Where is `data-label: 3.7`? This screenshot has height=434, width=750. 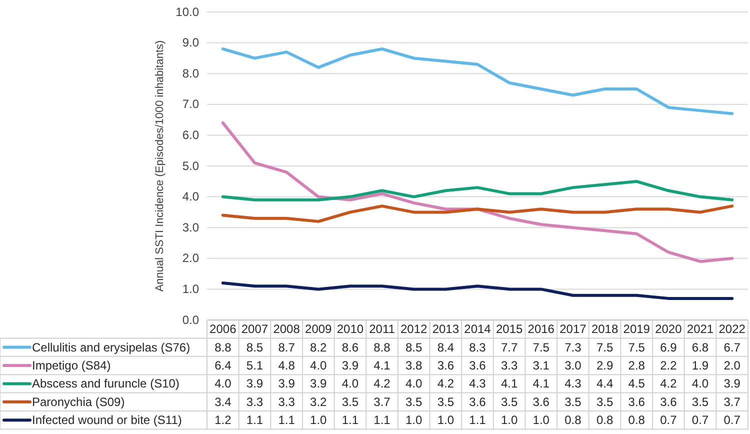 data-label: 3.7 is located at coordinates (382, 401).